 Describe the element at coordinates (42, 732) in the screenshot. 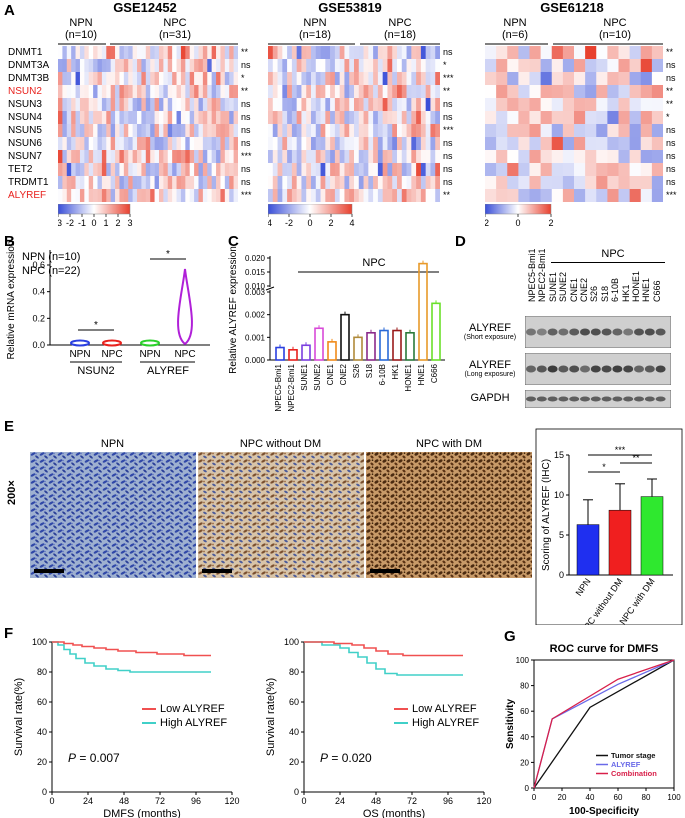

I see `y-tick-label: 40` at that location.